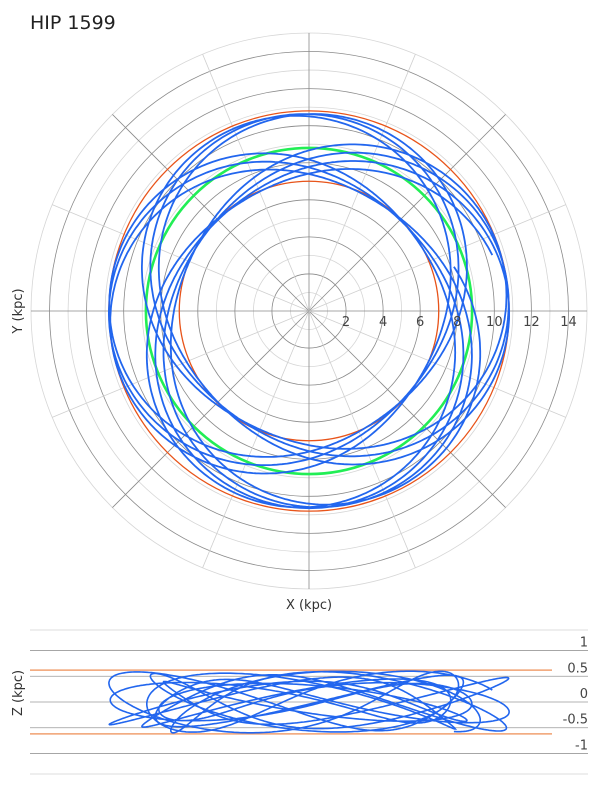  Describe the element at coordinates (18, 693) in the screenshot. I see `z-axis-label: Z (kpc)` at that location.